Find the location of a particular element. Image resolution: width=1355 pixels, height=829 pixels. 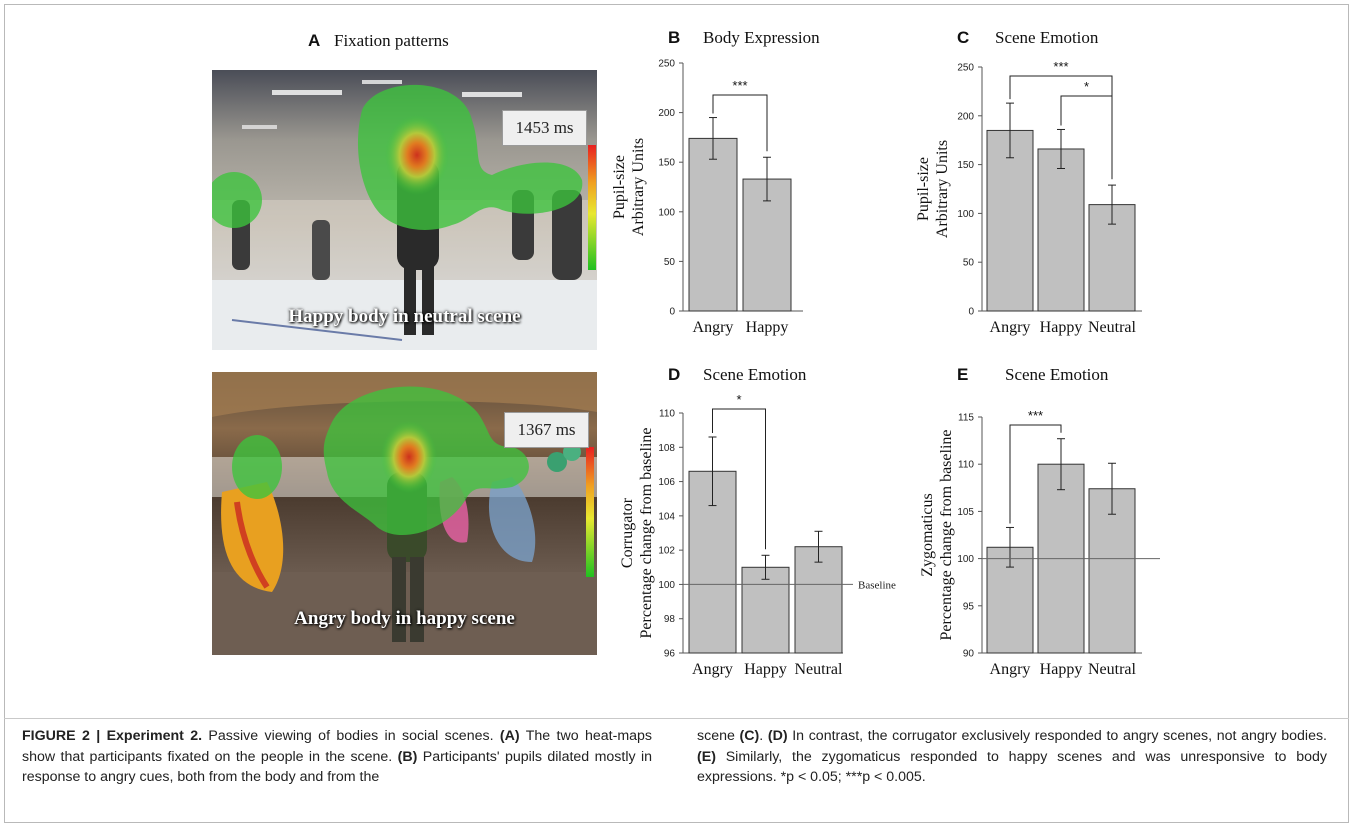

panel-e-label: E is located at coordinates (963, 374).